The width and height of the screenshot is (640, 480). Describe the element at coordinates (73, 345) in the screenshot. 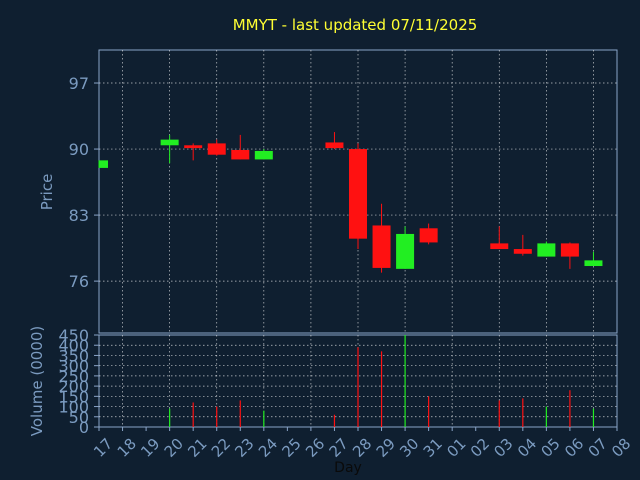

I see `volume-tick-label: 400` at that location.